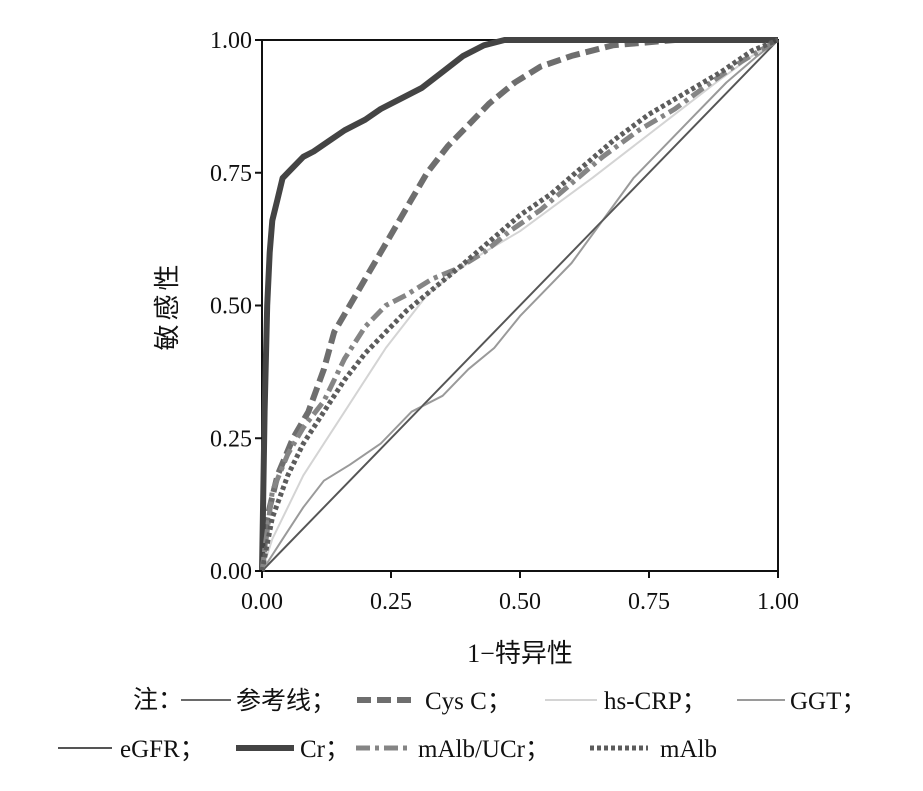  What do you see at coordinates (231, 41) in the screenshot?
I see `y-tick-label: 1.00` at bounding box center [231, 41].